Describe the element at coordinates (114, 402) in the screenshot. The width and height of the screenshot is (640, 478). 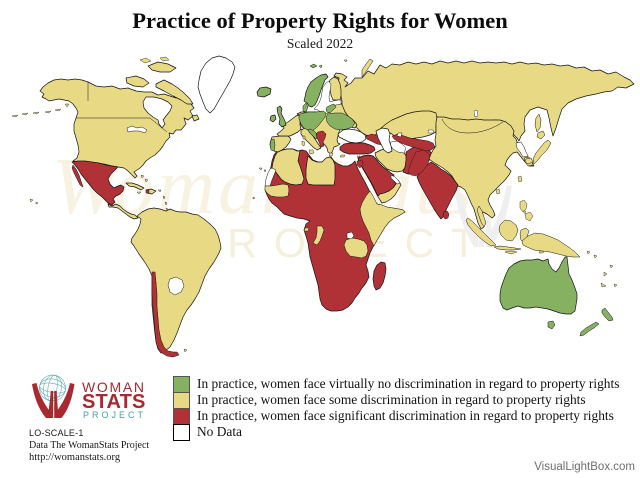
I see `svg-text: STATS` at that location.